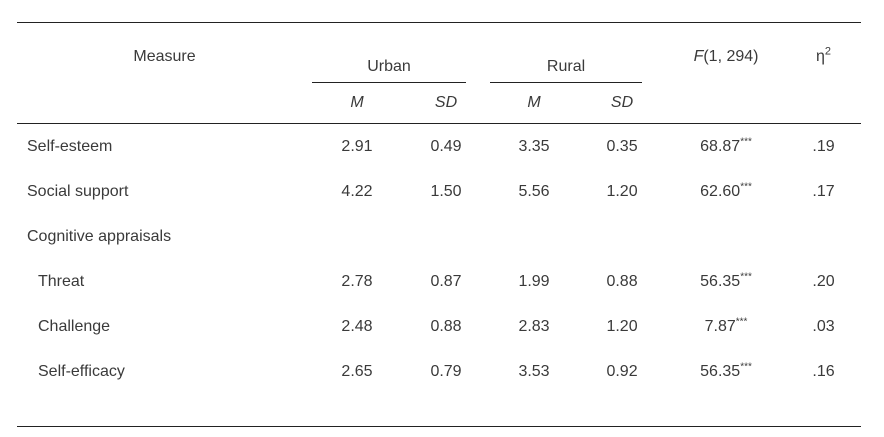 The height and width of the screenshot is (437, 884). I want to click on urban-group-header: Urban, so click(401, 53).